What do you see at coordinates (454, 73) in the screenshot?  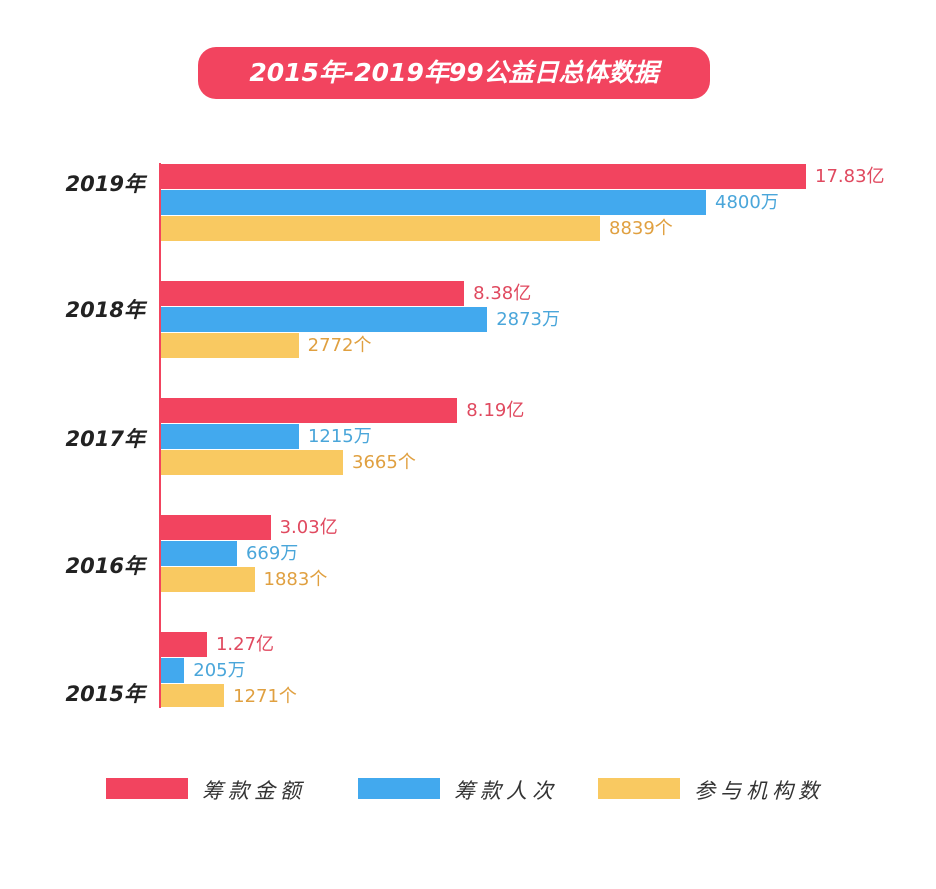 I see `chart-title: 2015年-2019年99公益日总体数据` at bounding box center [454, 73].